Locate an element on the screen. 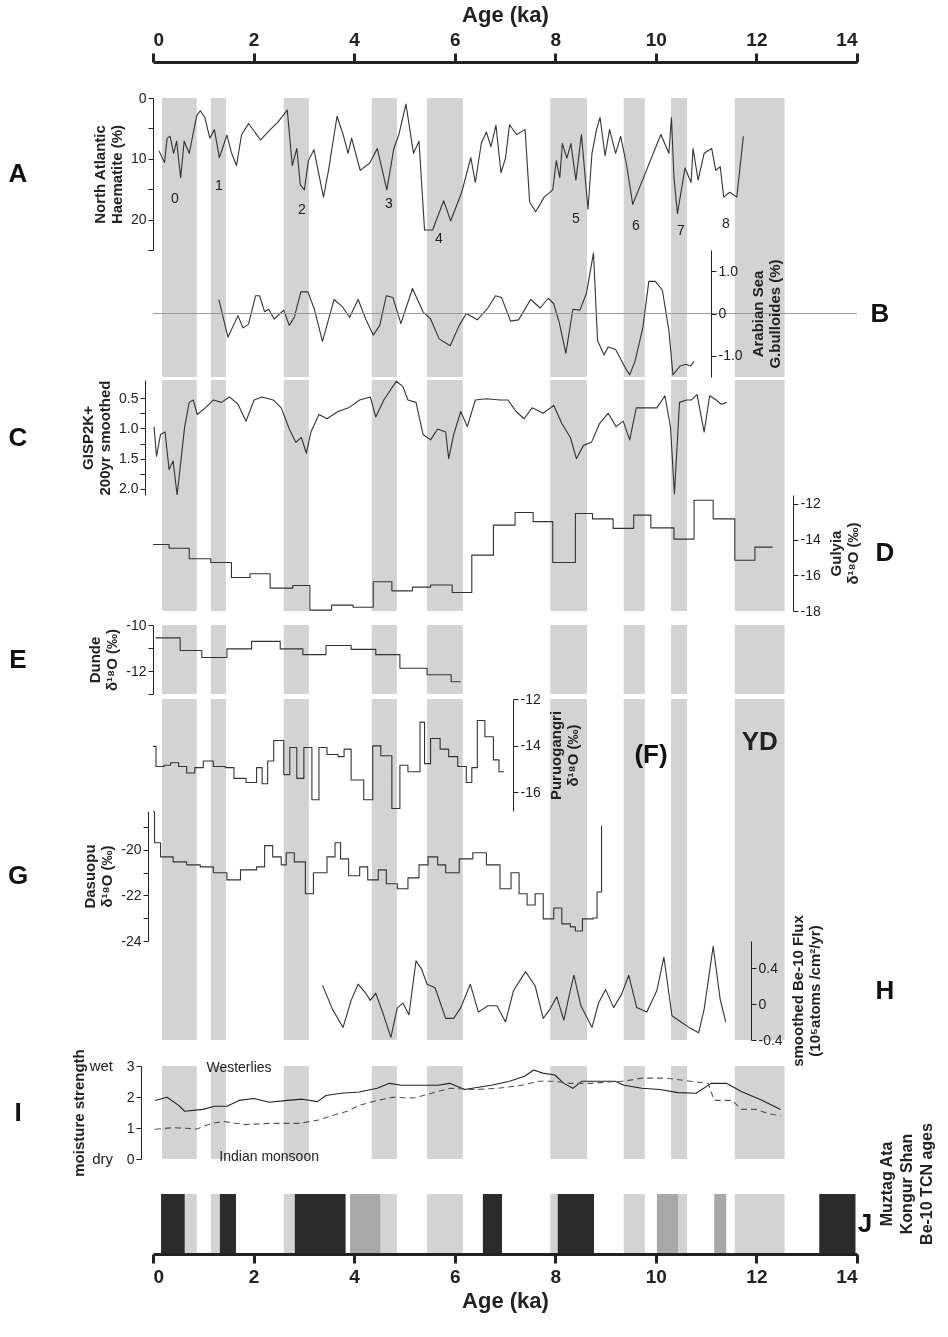 The image size is (948, 1337). y-tick-label: 1 is located at coordinates (130, 1127).